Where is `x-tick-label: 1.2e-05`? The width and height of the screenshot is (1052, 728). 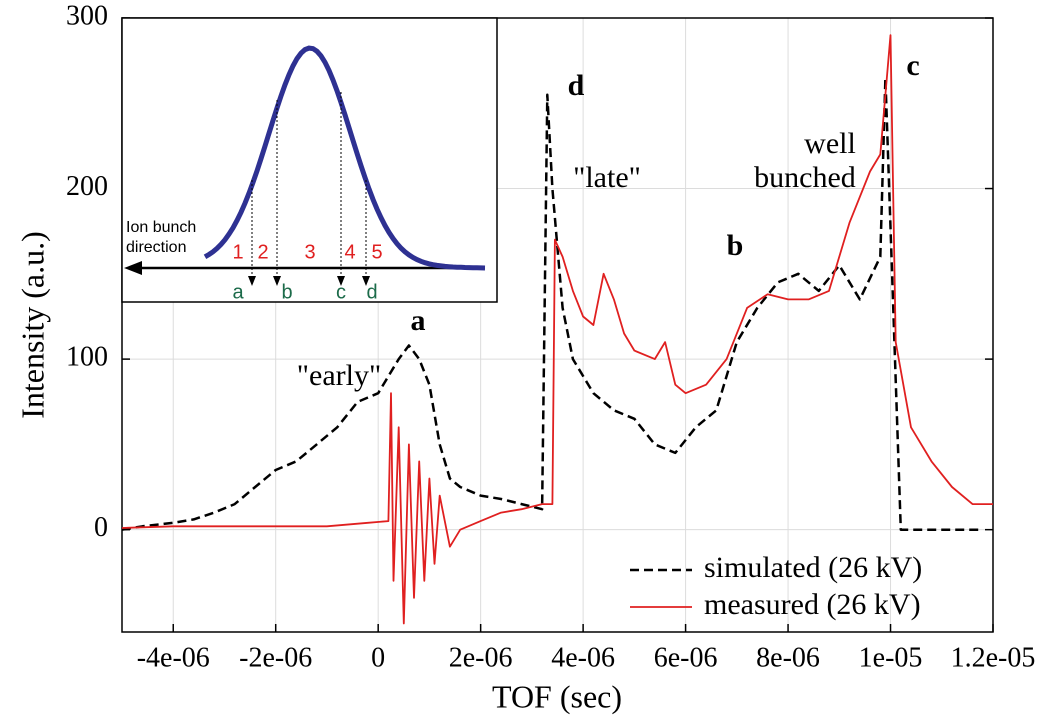
x-tick-label: 1.2e-05 is located at coordinates (993, 657).